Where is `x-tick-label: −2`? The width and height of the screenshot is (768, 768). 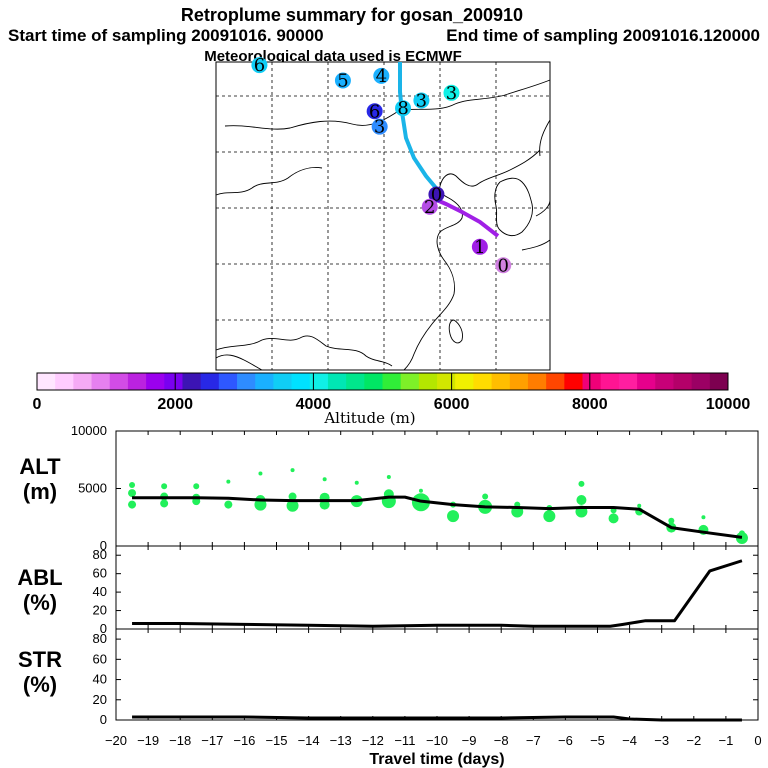
x-tick-label: −2 is located at coordinates (693, 740).